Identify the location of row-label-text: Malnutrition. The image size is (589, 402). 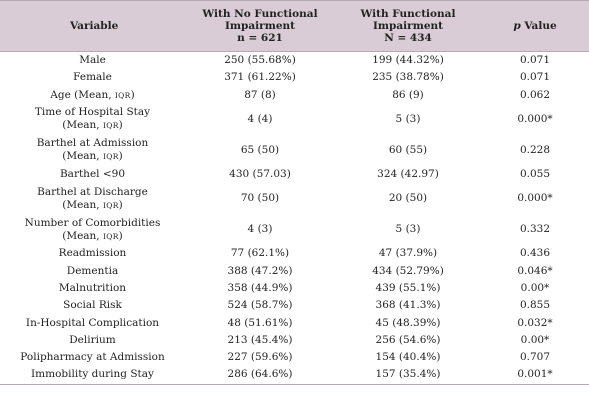
(92, 287).